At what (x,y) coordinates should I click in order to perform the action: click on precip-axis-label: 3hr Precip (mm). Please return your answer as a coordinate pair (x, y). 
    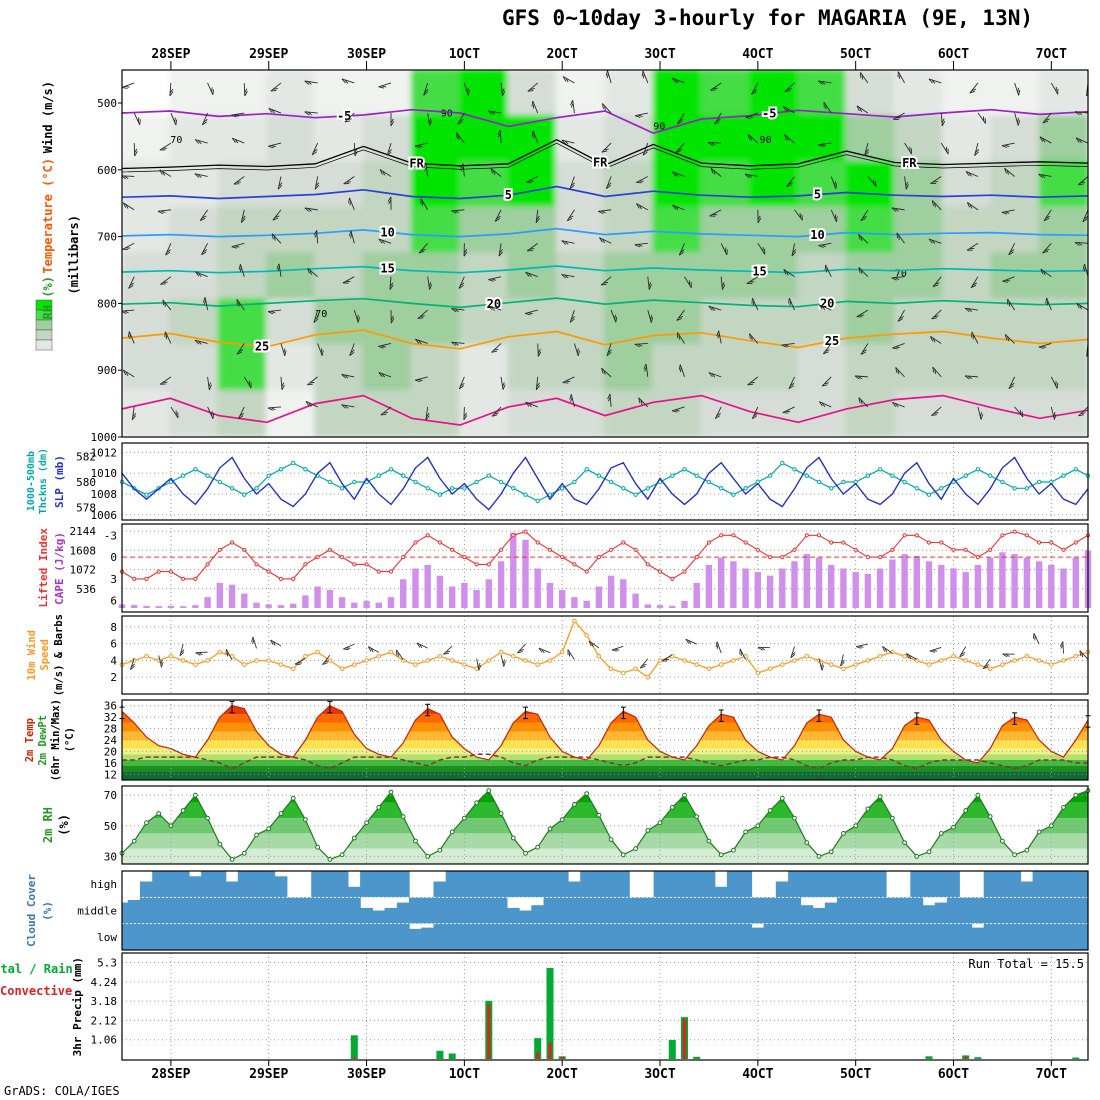
    Looking at the image, I should click on (77, 1006).